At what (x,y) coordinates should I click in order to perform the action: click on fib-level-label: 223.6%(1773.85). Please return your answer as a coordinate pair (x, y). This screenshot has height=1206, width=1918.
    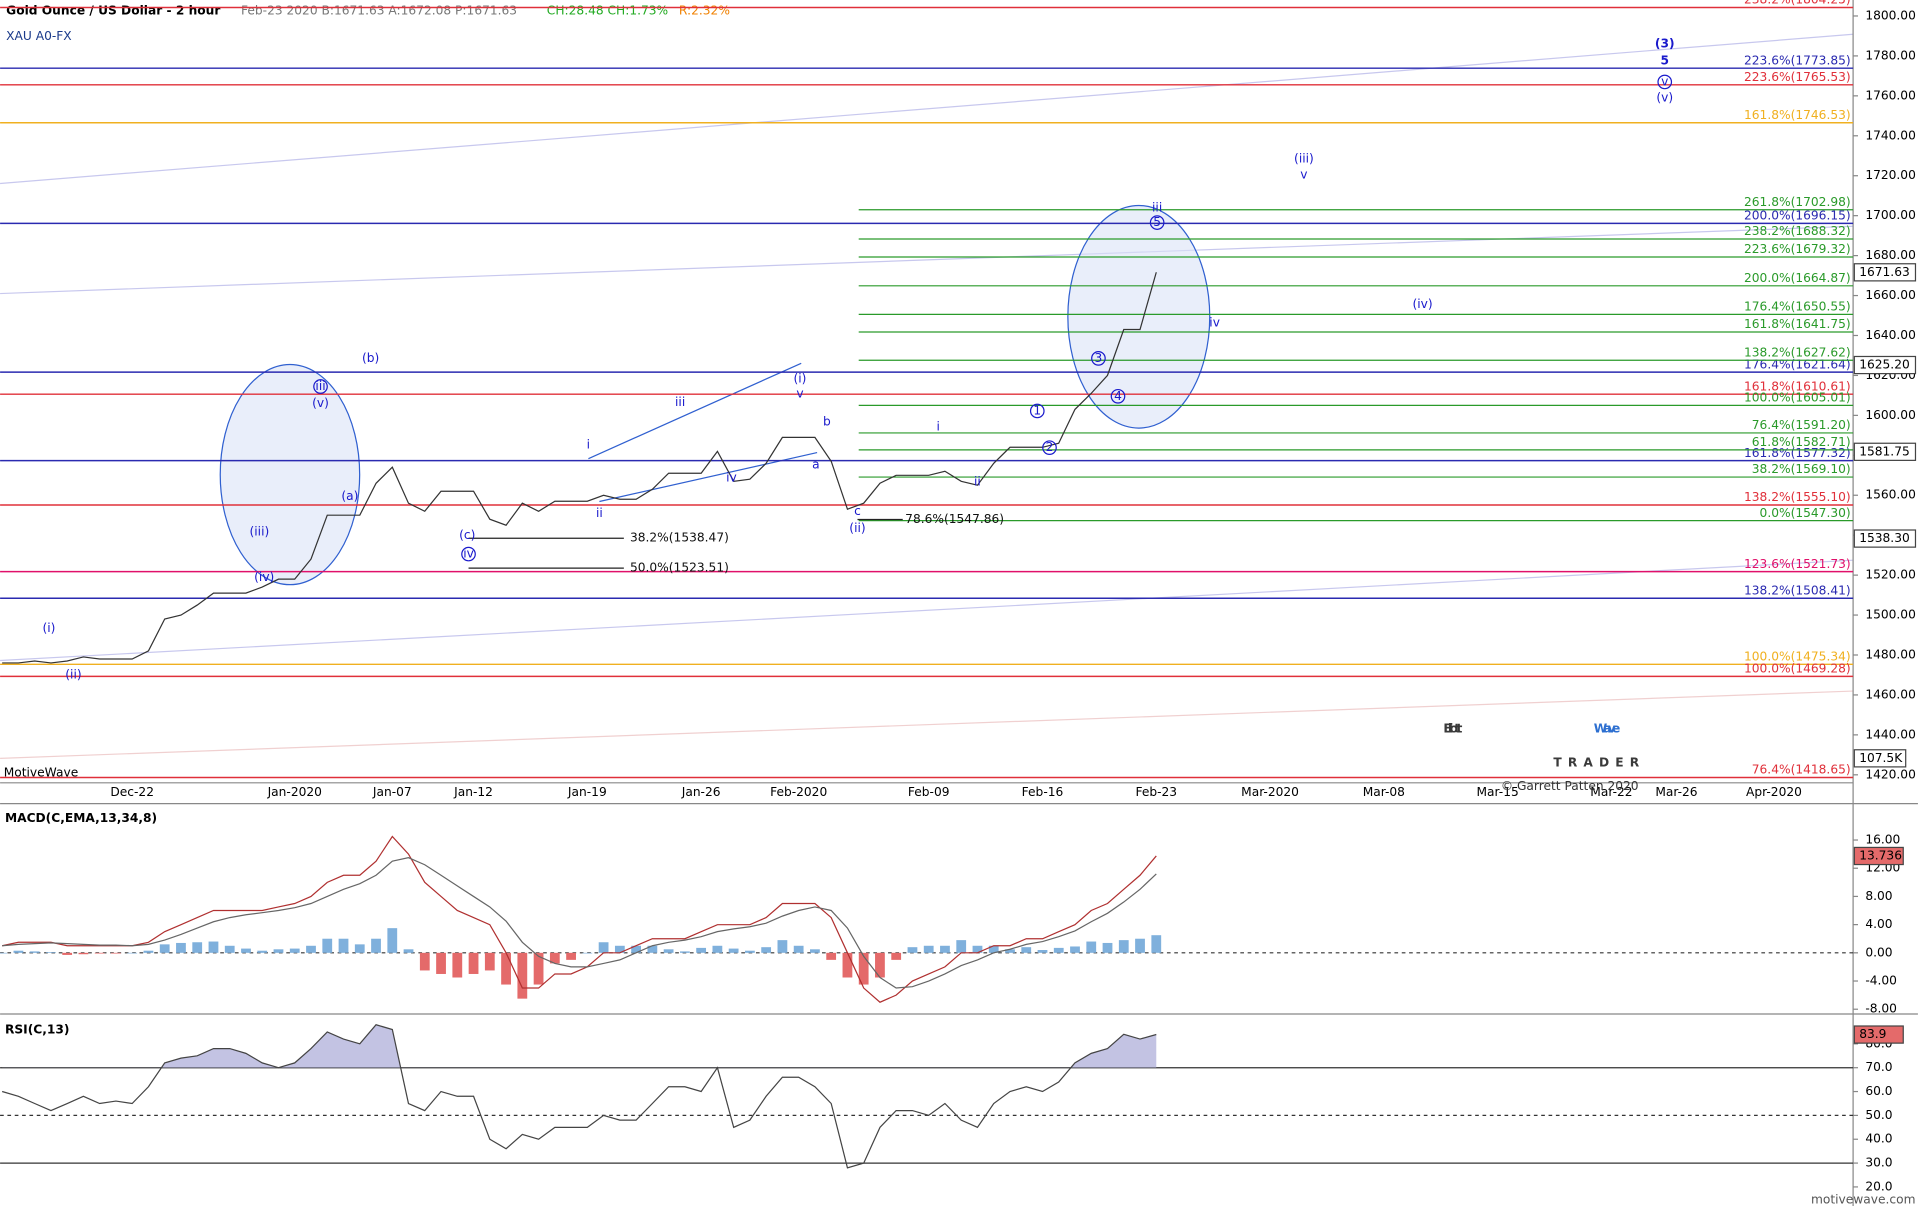
    Looking at the image, I should click on (1797, 60).